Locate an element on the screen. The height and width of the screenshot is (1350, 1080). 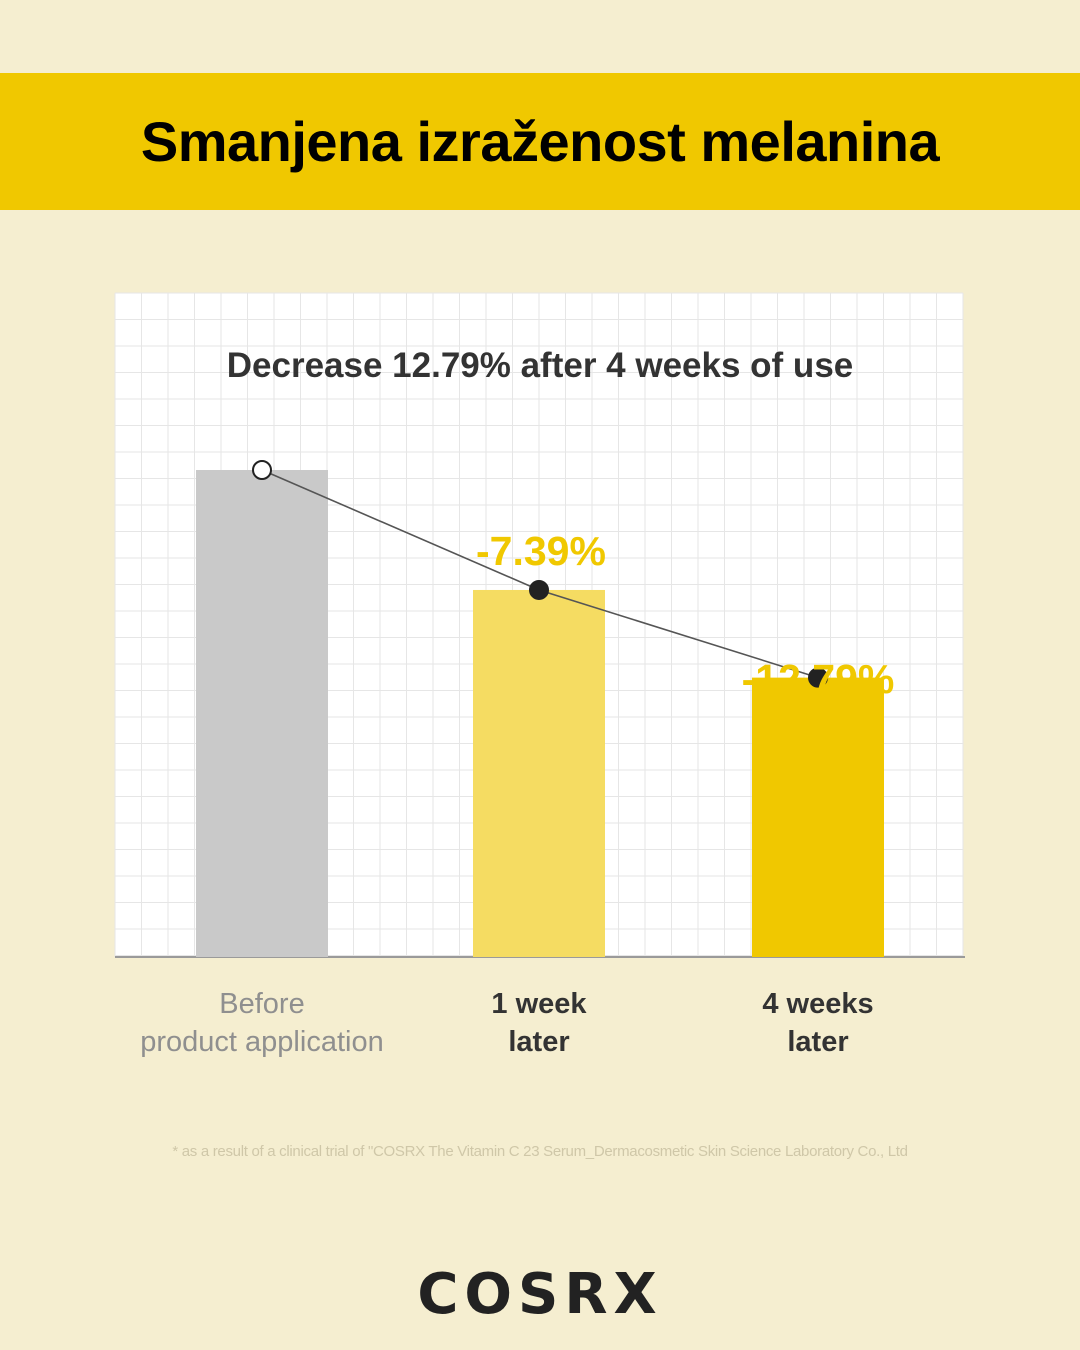
category-label-2: later is located at coordinates (538, 1042).